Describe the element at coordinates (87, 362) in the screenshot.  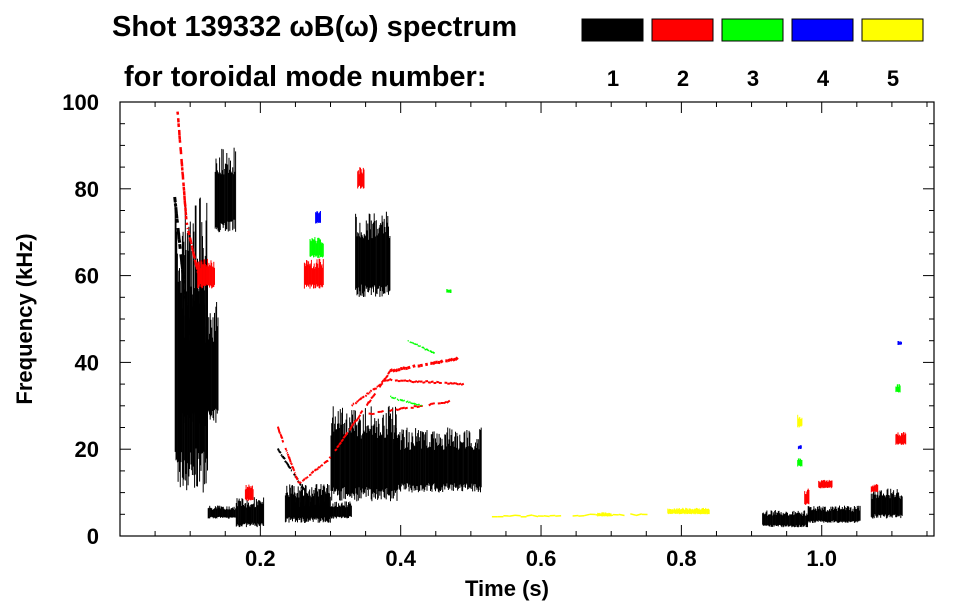
I see `y-tick-label: 40` at that location.